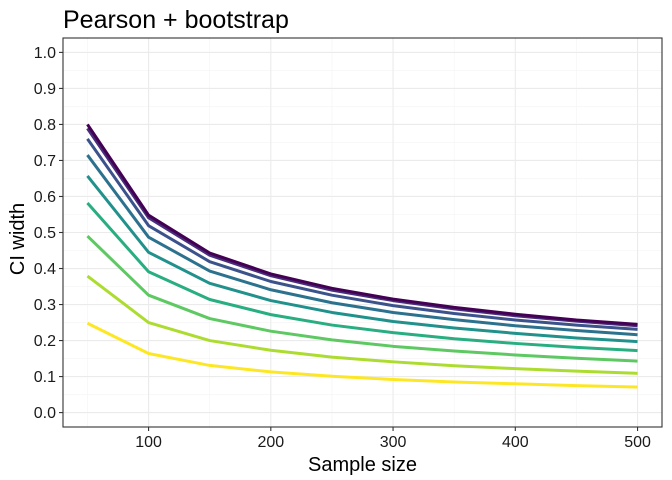 The width and height of the screenshot is (672, 480). Describe the element at coordinates (45, 377) in the screenshot. I see `y-tick-label: 0.1` at that location.